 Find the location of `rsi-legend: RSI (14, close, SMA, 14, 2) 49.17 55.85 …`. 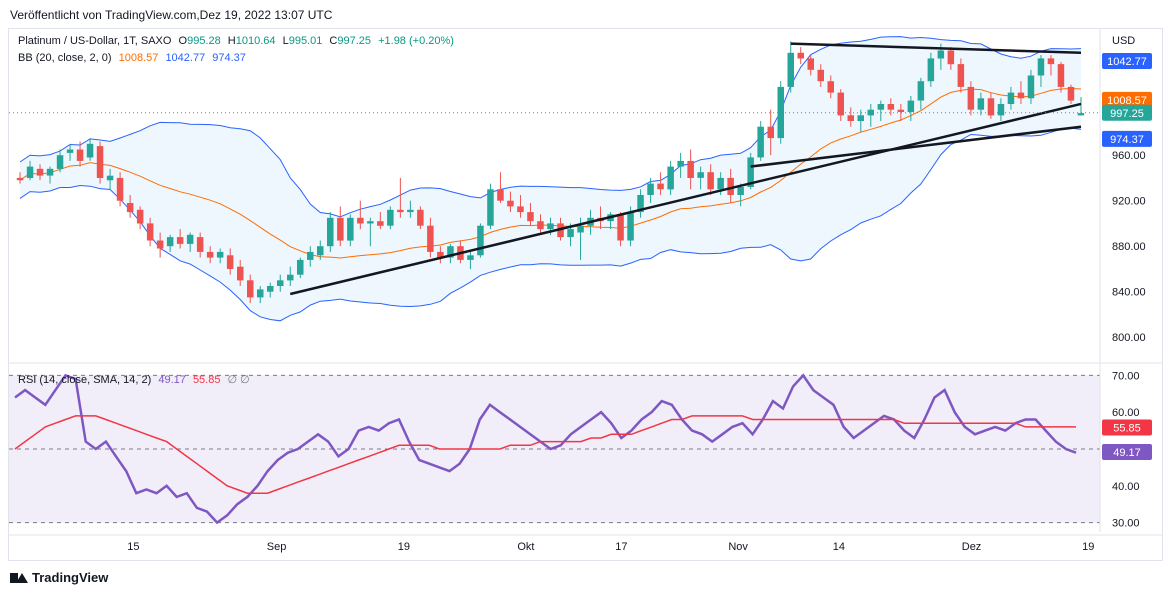

rsi-legend: RSI (14, close, SMA, 14, 2) 49.17 55.85 … is located at coordinates (136, 379).